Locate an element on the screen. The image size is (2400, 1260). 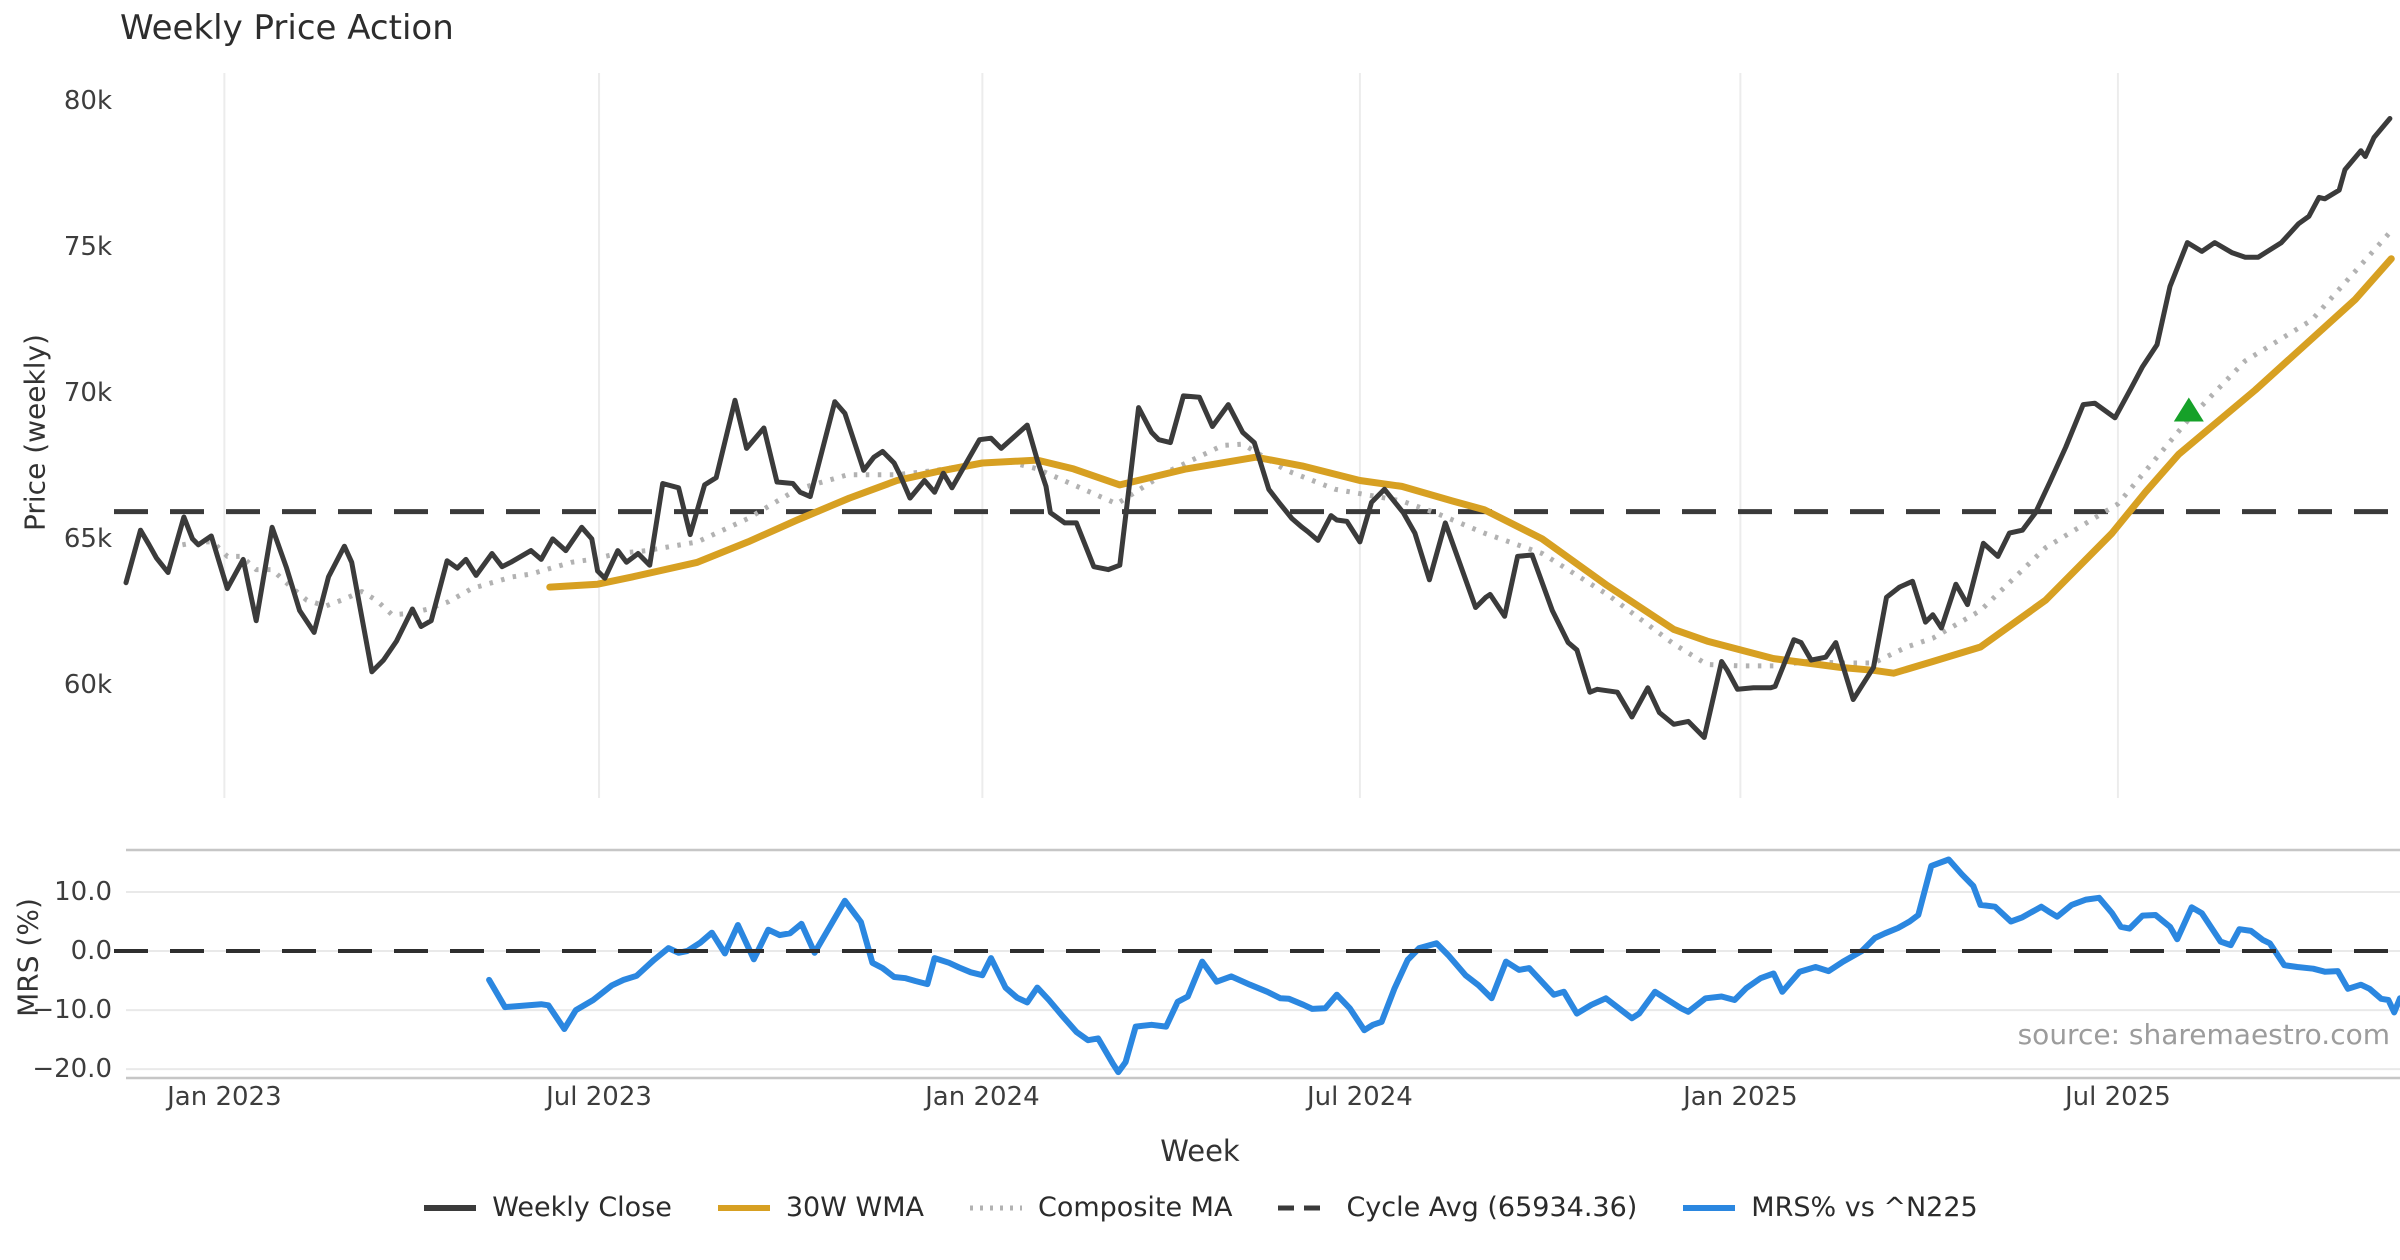
legend-item: Weekly Close is located at coordinates (547, 1207).